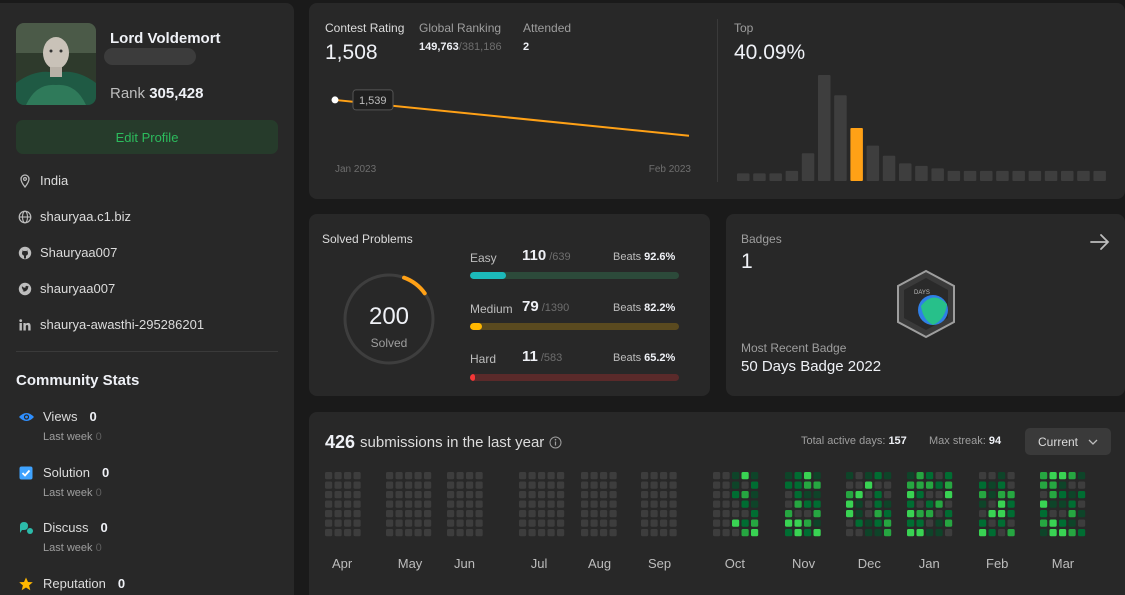 The height and width of the screenshot is (595, 1125). Describe the element at coordinates (79, 252) in the screenshot. I see `github-link: Shauryaa007` at that location.